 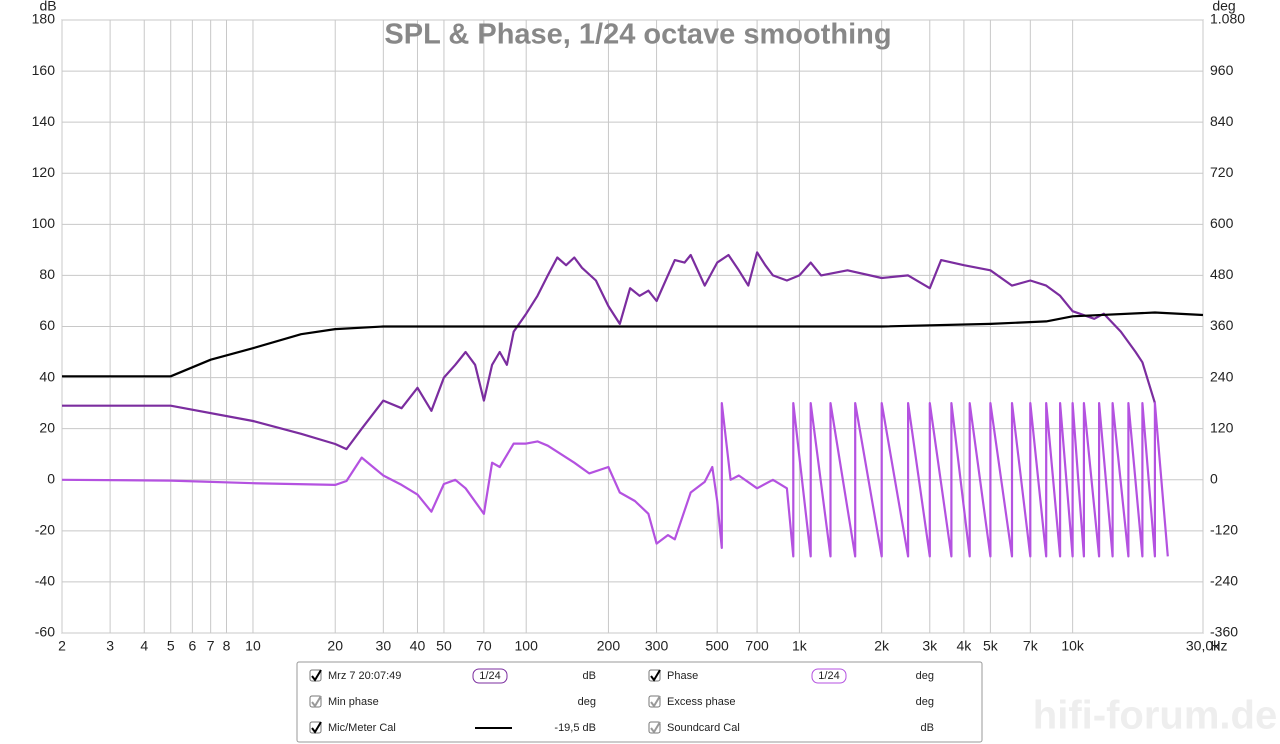 I want to click on legend-entry: Min phase, so click(x=353, y=702).